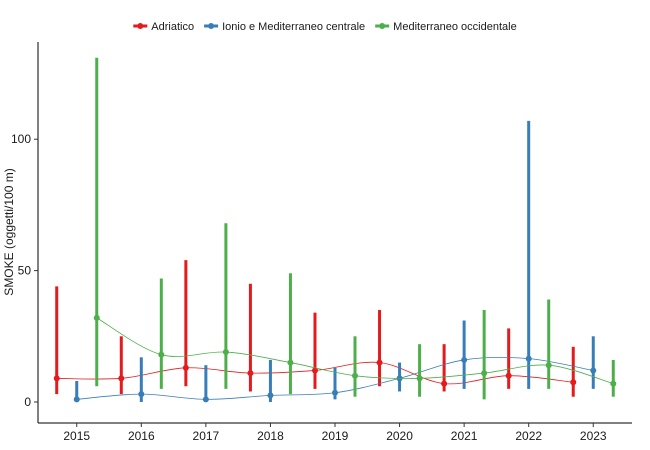 The width and height of the screenshot is (650, 450). I want to click on x-tick-label: 2021, so click(464, 436).